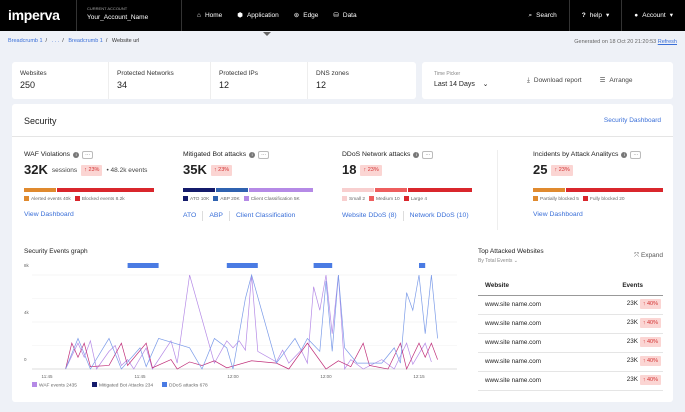 The image size is (685, 412). I want to click on expand-button: ⤧ Expand, so click(648, 255).